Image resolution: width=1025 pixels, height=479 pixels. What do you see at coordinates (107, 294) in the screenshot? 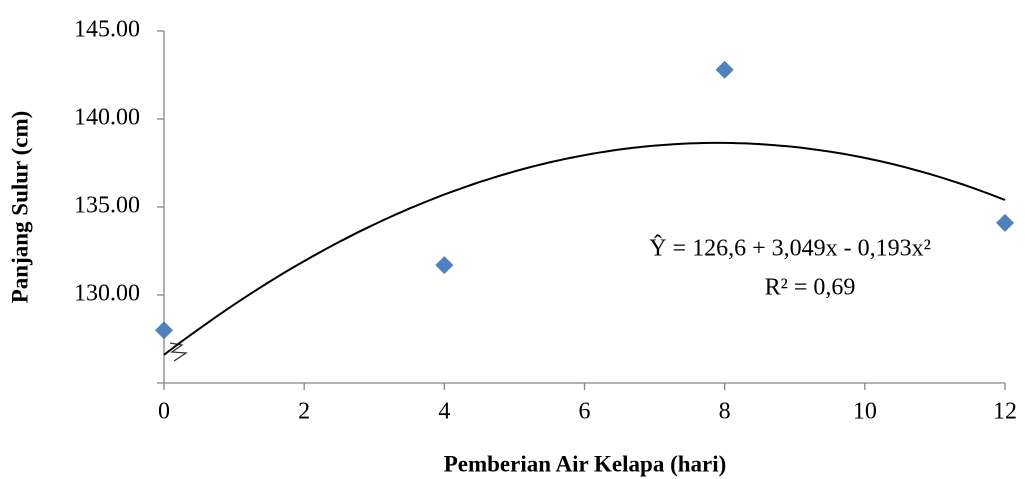
I see `y-tick-label: 130.00` at bounding box center [107, 294].